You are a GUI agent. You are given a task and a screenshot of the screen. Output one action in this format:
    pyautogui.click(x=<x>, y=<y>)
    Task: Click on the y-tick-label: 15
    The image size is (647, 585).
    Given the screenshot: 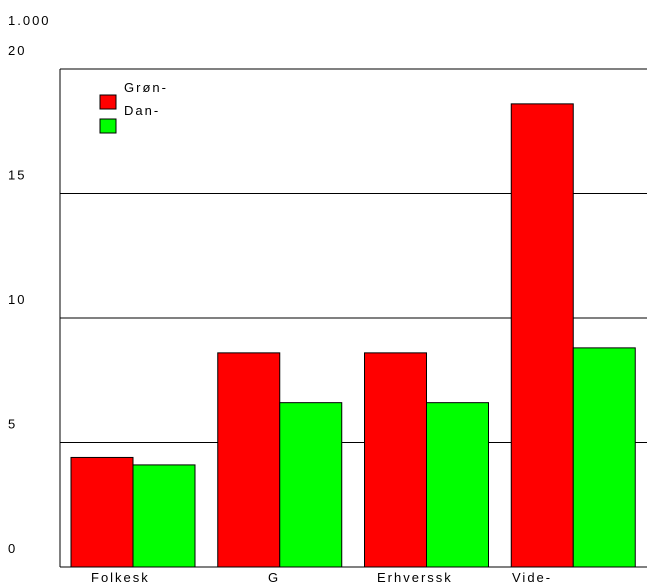 What is the action you would take?
    pyautogui.click(x=17, y=175)
    